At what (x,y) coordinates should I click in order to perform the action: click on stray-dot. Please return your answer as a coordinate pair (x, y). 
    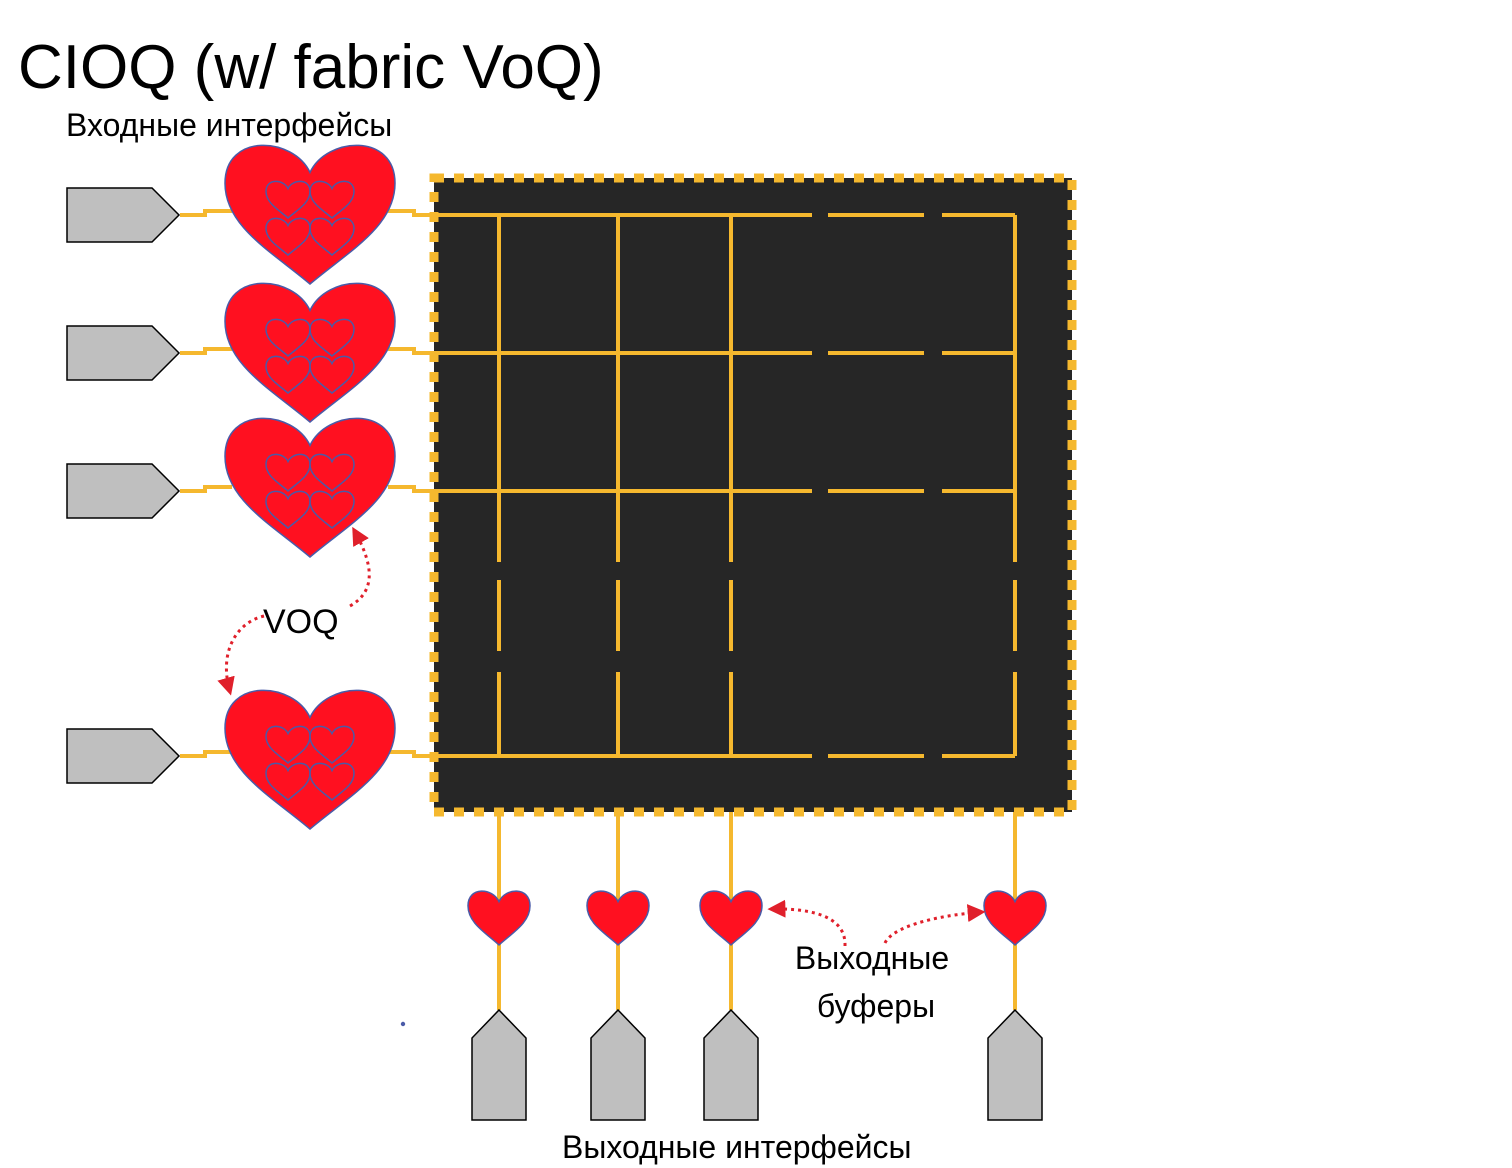
    Looking at the image, I should click on (403, 1024).